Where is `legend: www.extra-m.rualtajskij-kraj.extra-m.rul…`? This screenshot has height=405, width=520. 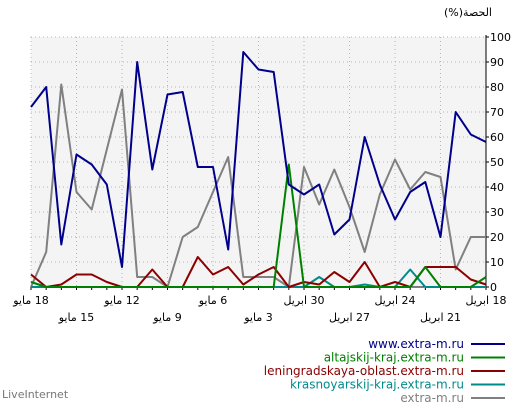
legend: www.extra-m.rualtajskij-kraj.extra-m.rul… is located at coordinates (384, 371).